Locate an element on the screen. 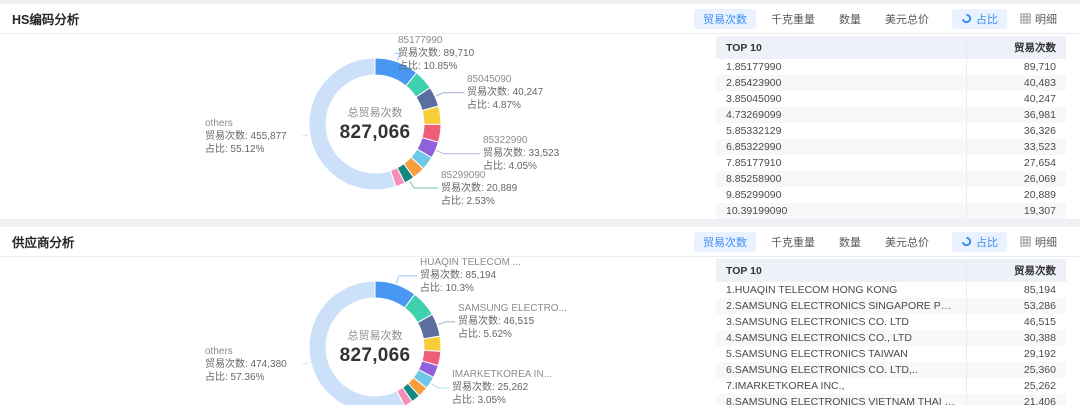  donut-svg is located at coordinates (390, 121).